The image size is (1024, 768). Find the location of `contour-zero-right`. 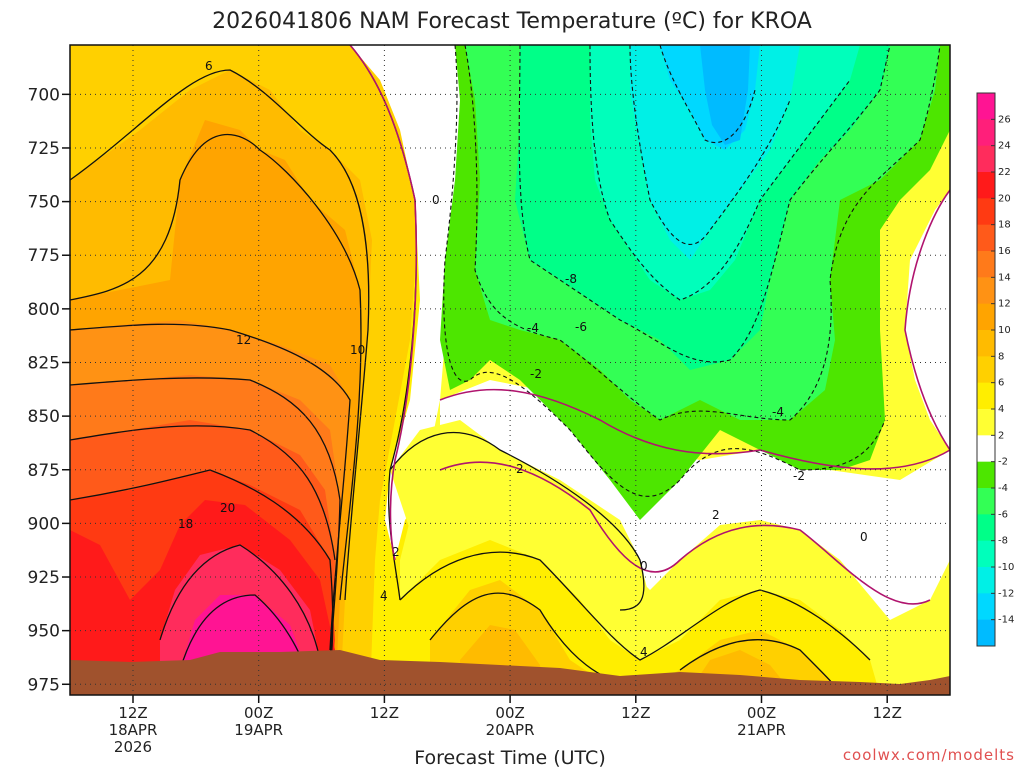

contour-zero-right is located at coordinates (927, 320).